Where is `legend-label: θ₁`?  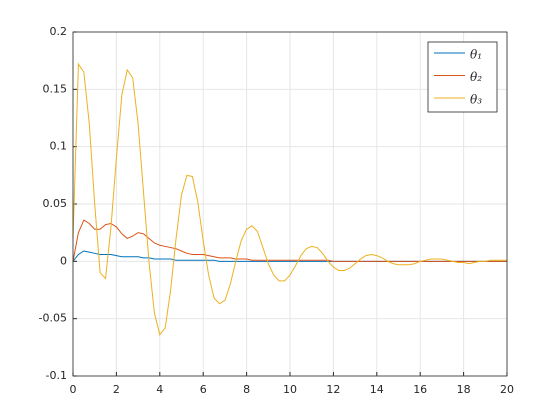
legend-label: θ₁ is located at coordinates (476, 55).